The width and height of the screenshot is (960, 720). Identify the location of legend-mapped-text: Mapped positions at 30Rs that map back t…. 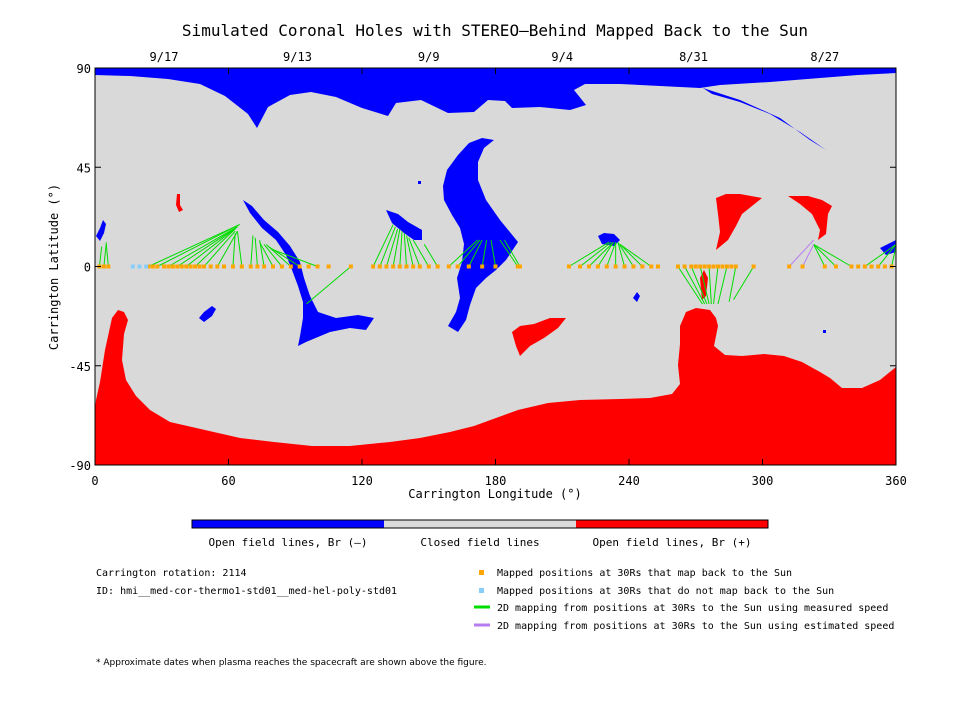
(644, 573).